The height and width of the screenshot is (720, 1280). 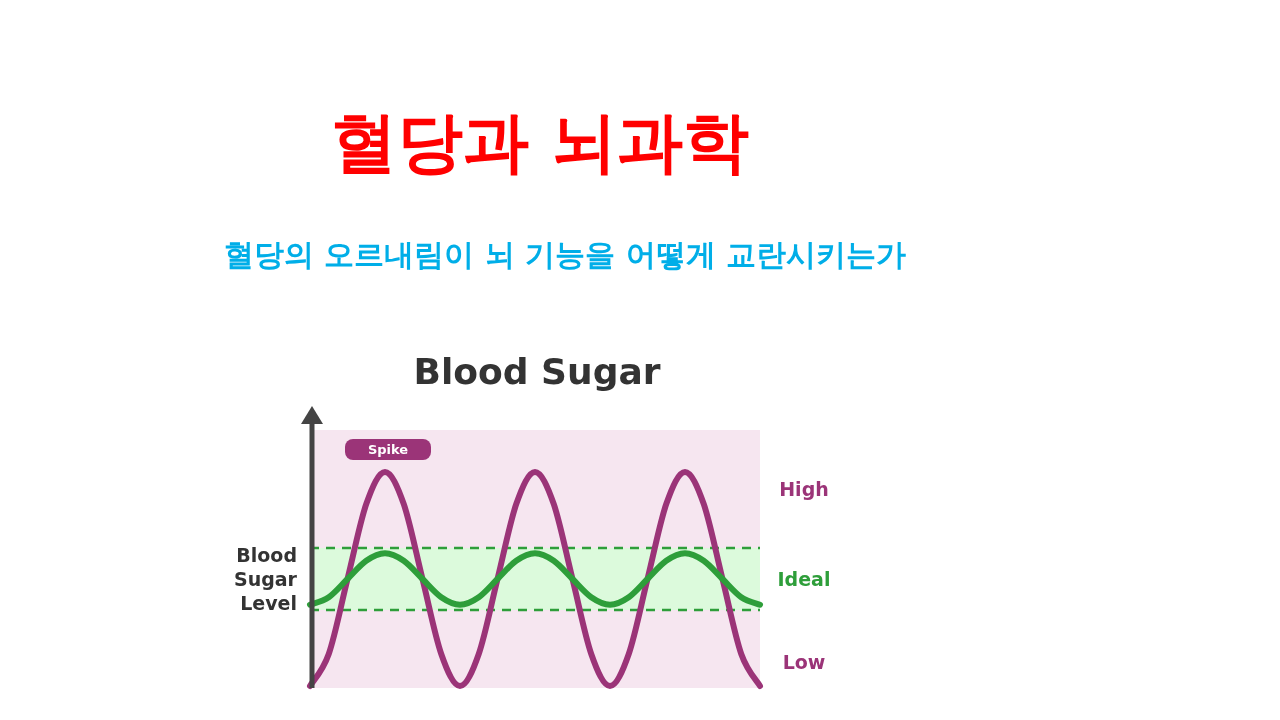 What do you see at coordinates (388, 449) in the screenshot?
I see `spike-label: Spike` at bounding box center [388, 449].